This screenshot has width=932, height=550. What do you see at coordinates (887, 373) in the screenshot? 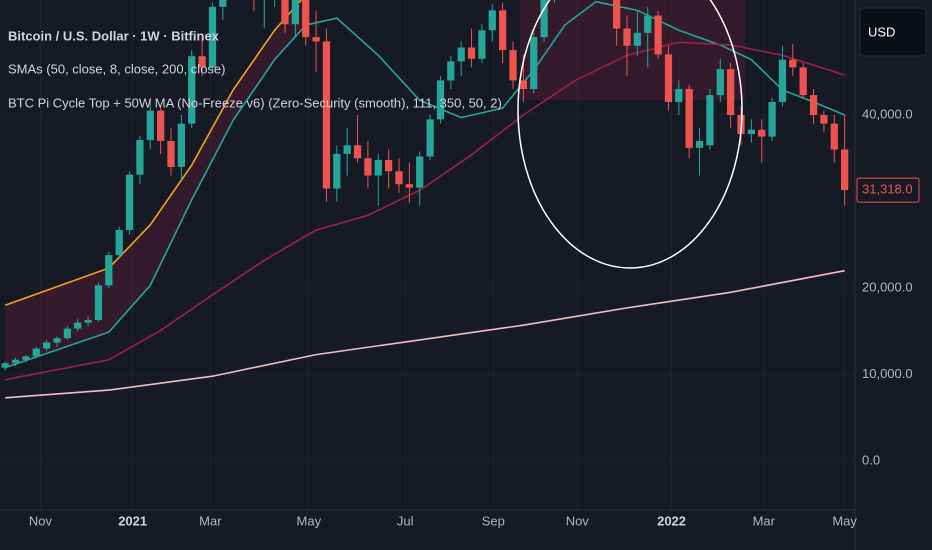
I see `y-tick-label: 10,000.0` at bounding box center [887, 373].